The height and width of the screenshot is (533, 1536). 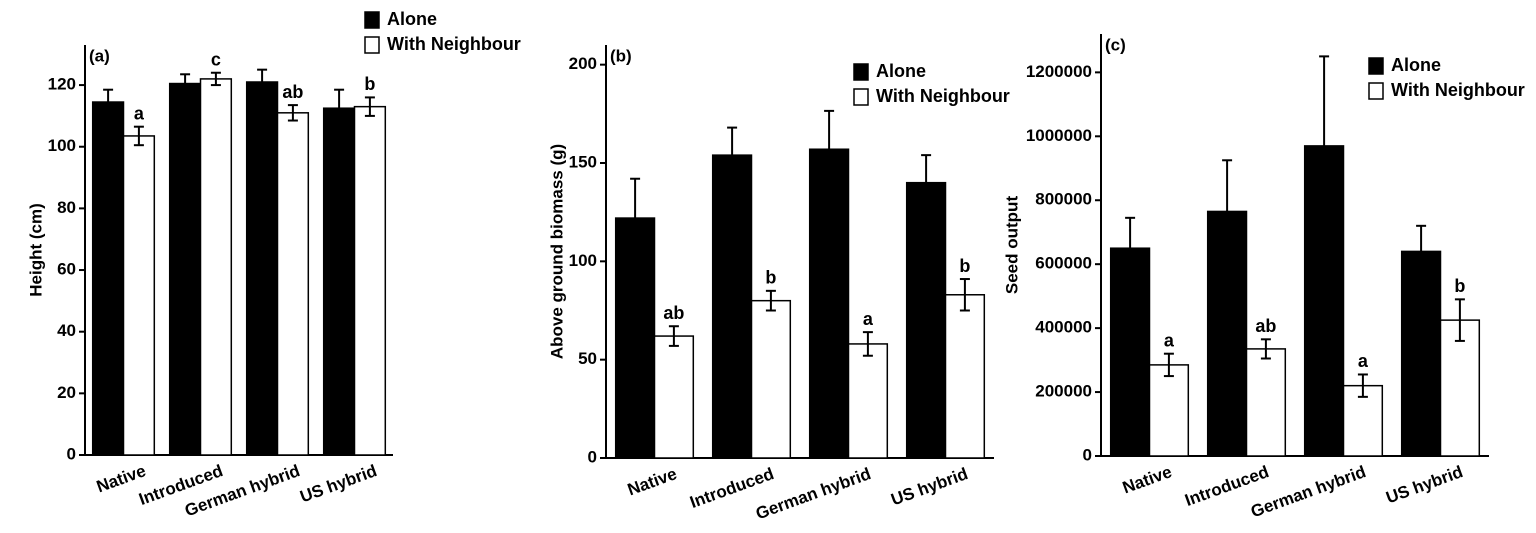 What do you see at coordinates (66, 207) in the screenshot?
I see `y-tick-label: 80` at bounding box center [66, 207].